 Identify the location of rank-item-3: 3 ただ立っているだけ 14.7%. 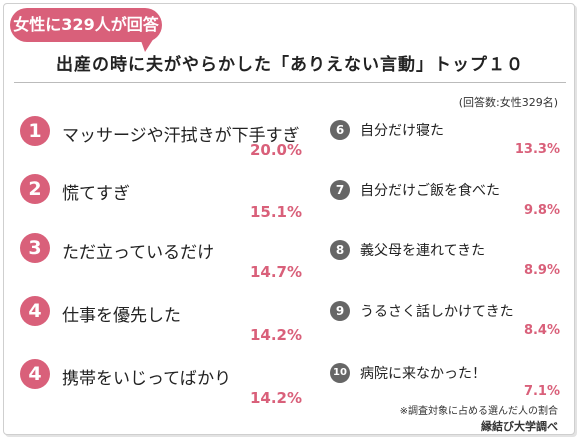
(161, 257).